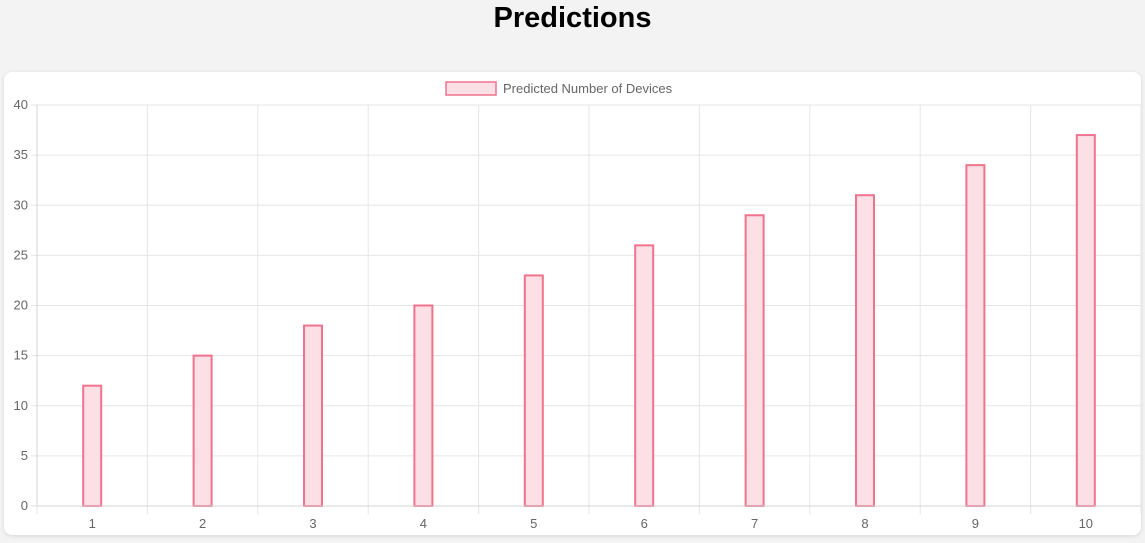 Image resolution: width=1145 pixels, height=543 pixels. I want to click on y-tick-label: 15, so click(21, 355).